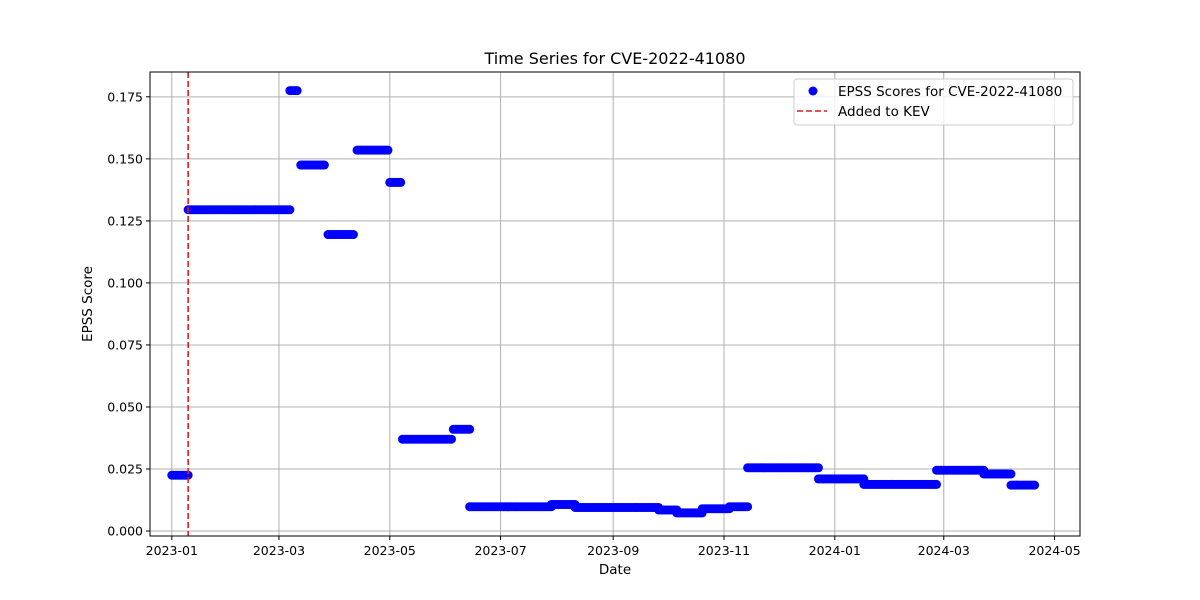 This screenshot has height=600, width=1200. I want to click on x-tick-label: 2024-01, so click(835, 550).